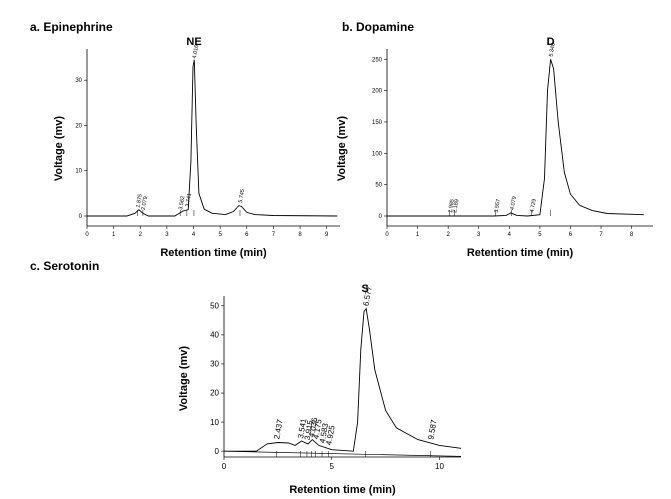 The height and width of the screenshot is (499, 671). What do you see at coordinates (309, 430) in the screenshot?
I see `peak-annotation-label: 3.915` at bounding box center [309, 430].